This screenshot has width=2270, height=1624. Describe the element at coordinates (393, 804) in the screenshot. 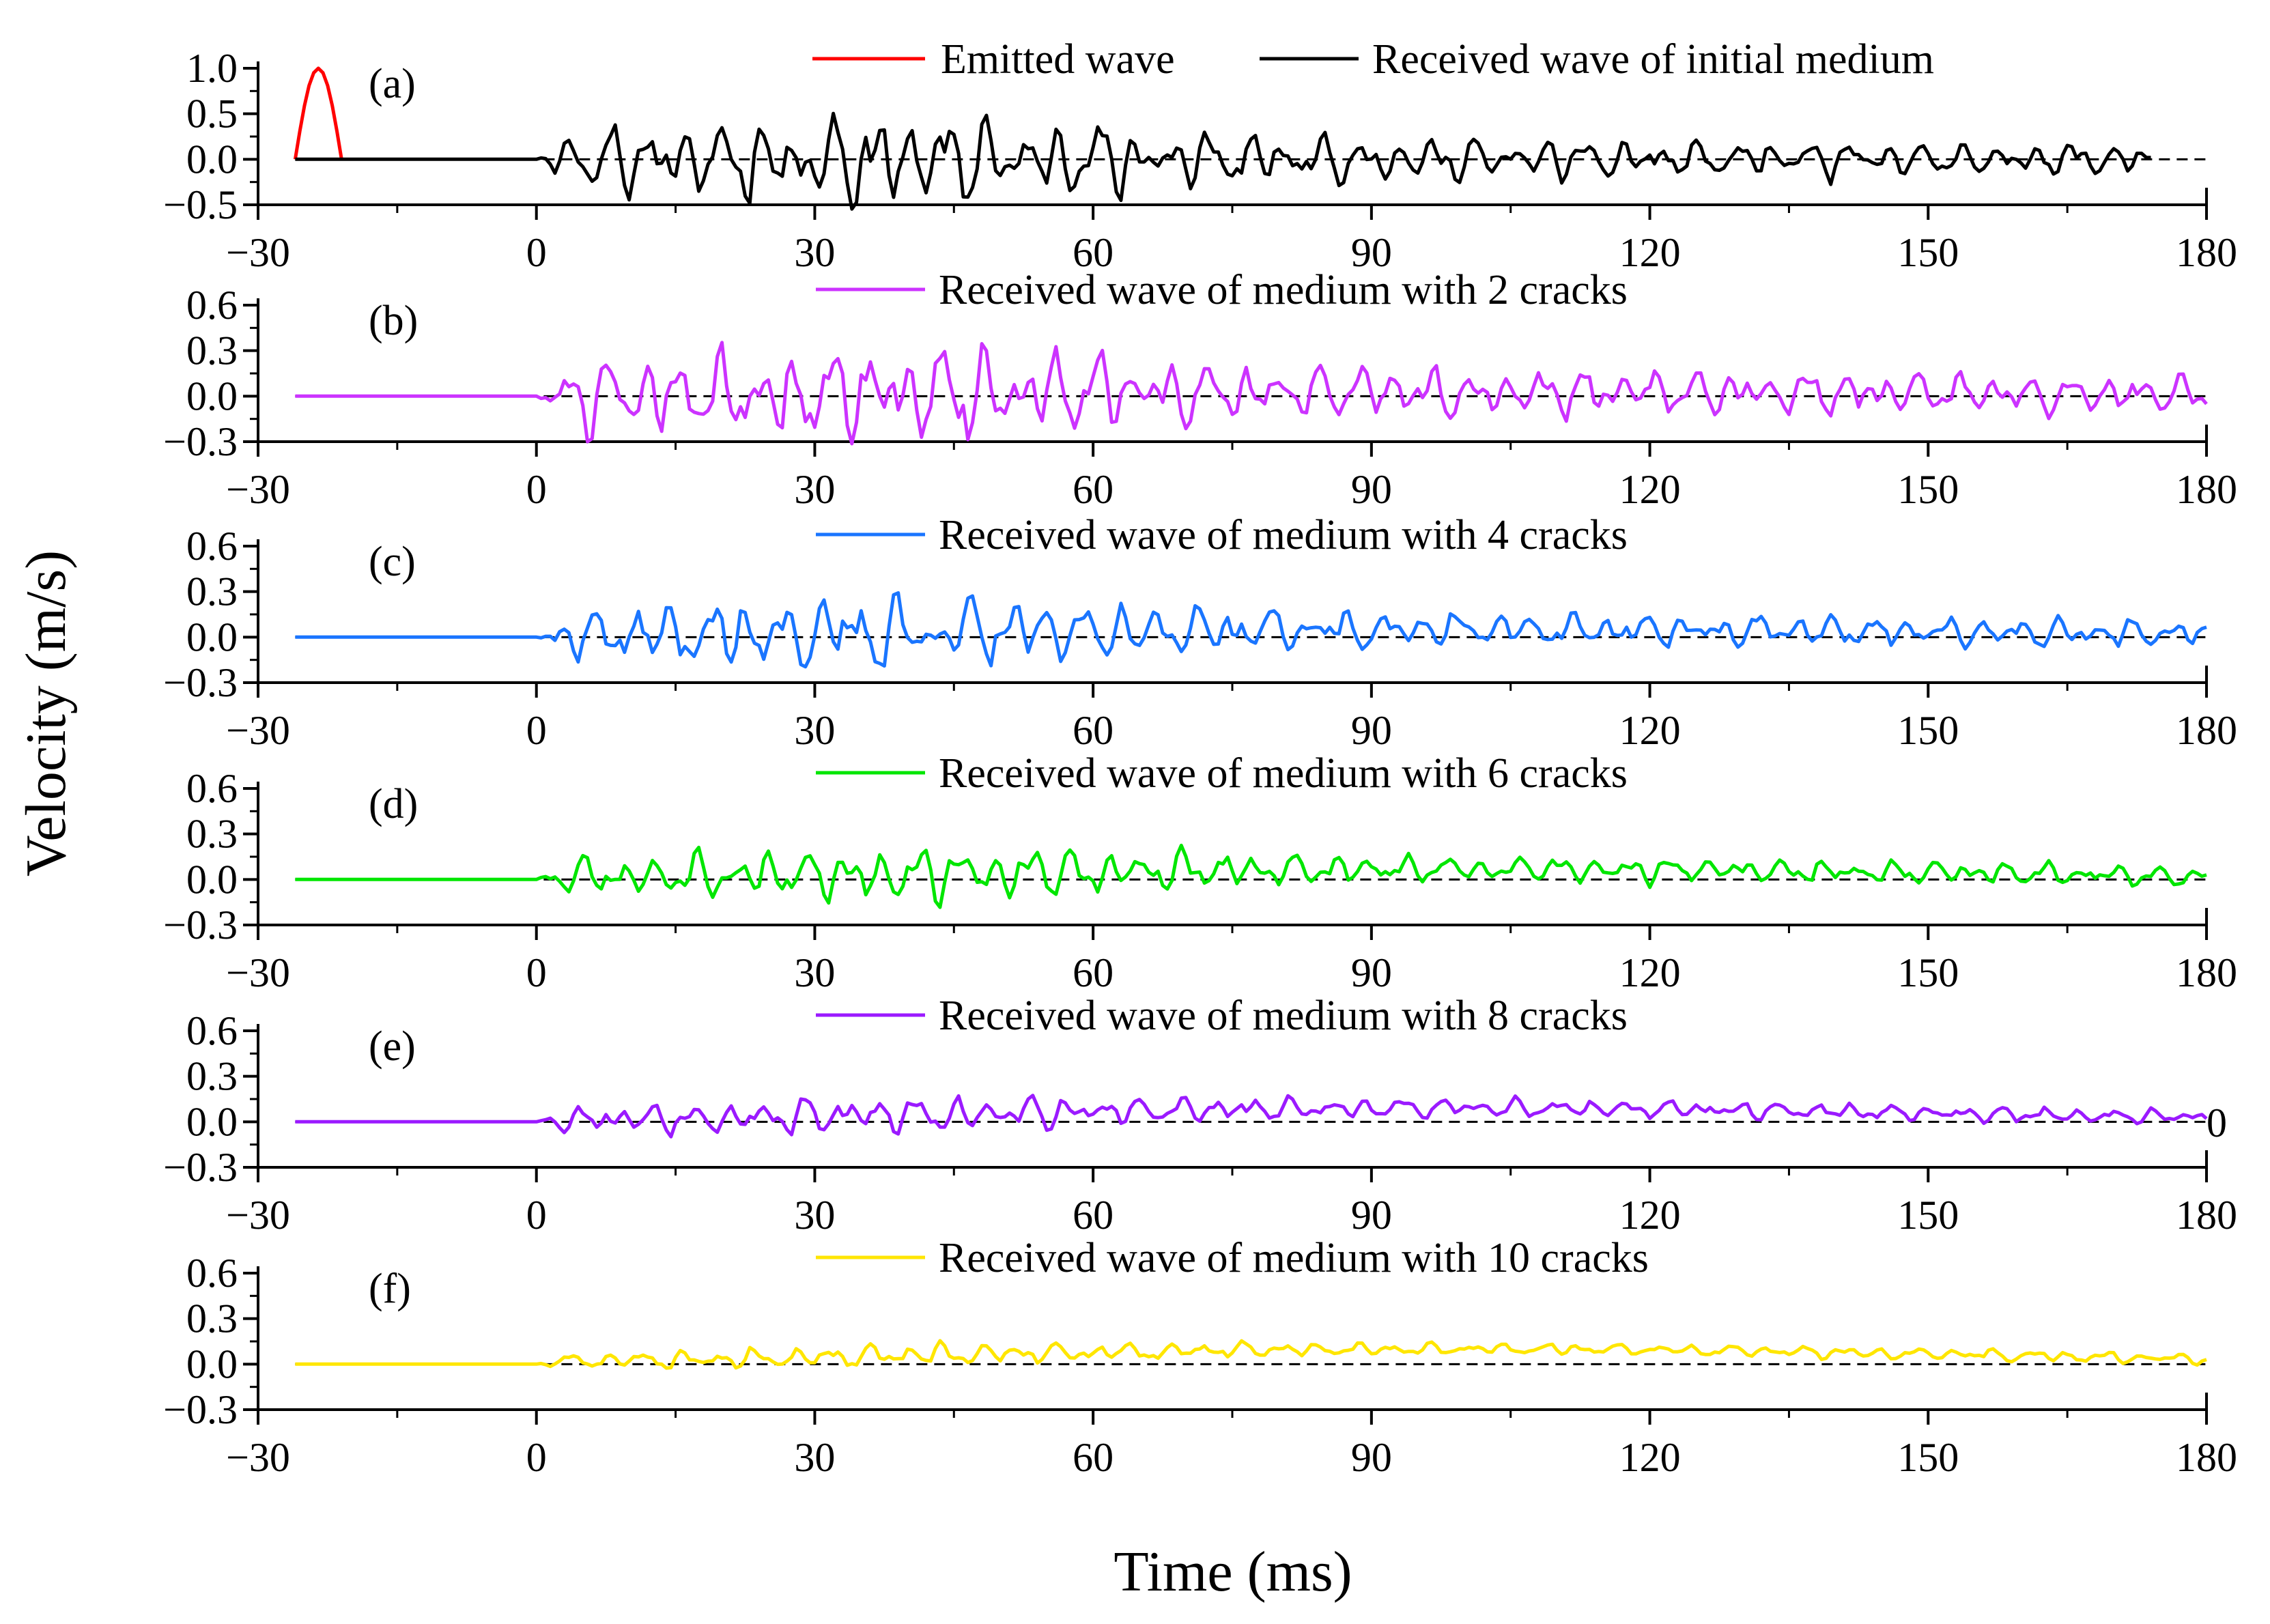

I see `panel-tag: (d)` at that location.